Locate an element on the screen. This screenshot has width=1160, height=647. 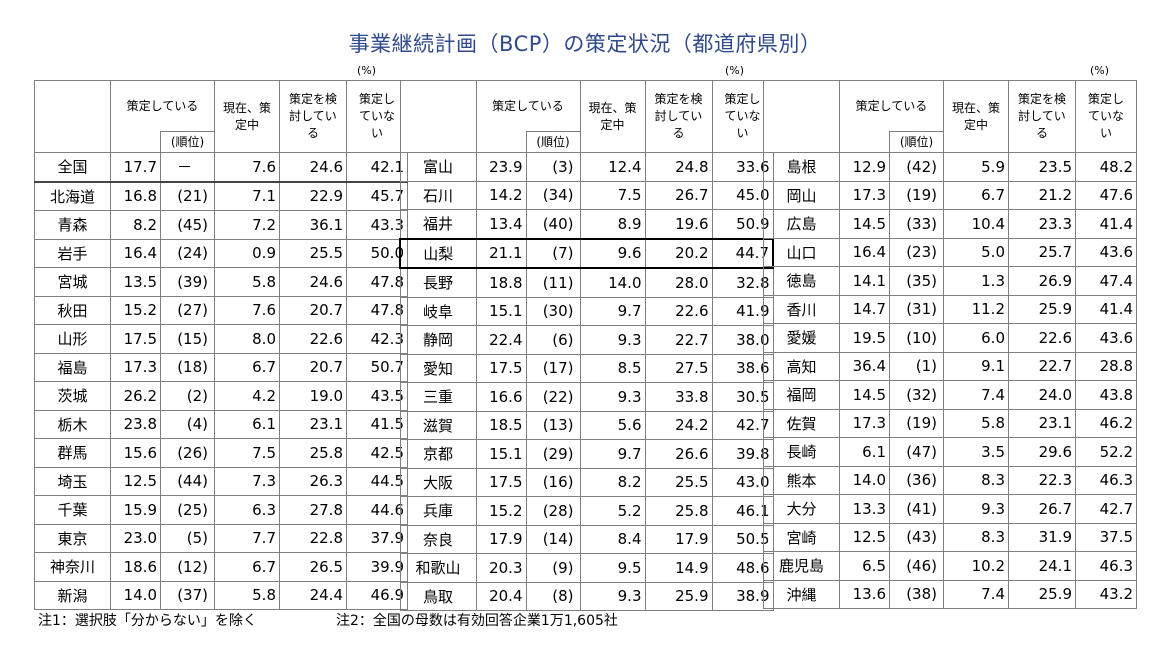
prefecture-name: 兵庫 is located at coordinates (438, 511).